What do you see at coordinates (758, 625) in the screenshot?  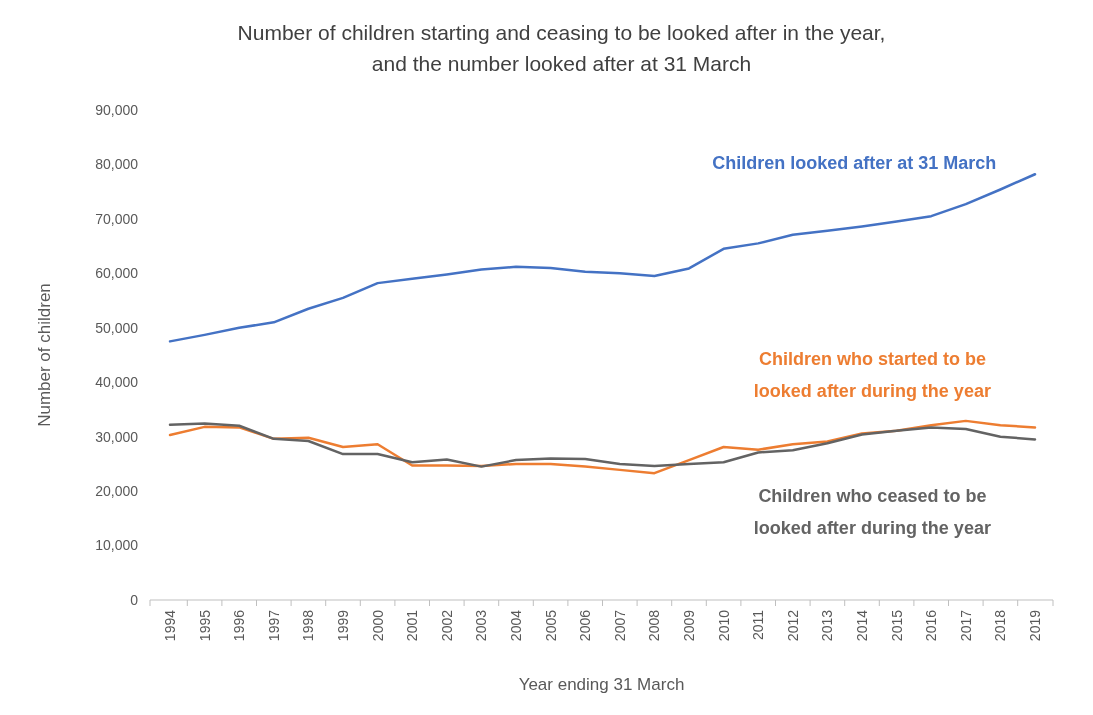 I see `x-tick-label: 2011` at bounding box center [758, 625].